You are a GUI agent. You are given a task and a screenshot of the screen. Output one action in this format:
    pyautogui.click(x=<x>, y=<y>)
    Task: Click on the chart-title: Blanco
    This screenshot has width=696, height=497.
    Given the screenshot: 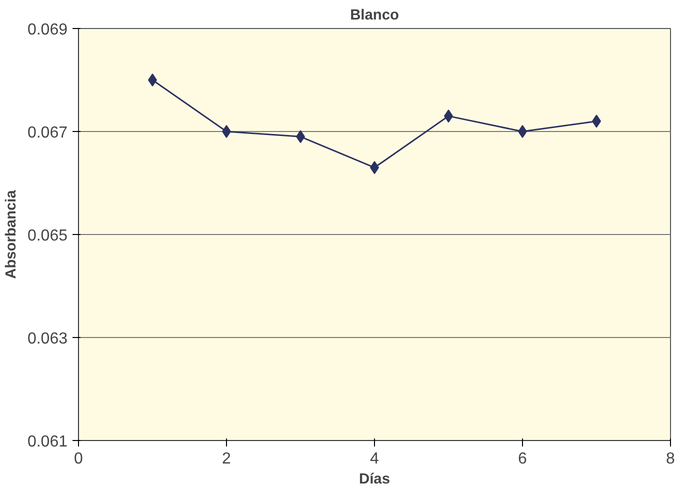 What is the action you would take?
    pyautogui.click(x=374, y=16)
    